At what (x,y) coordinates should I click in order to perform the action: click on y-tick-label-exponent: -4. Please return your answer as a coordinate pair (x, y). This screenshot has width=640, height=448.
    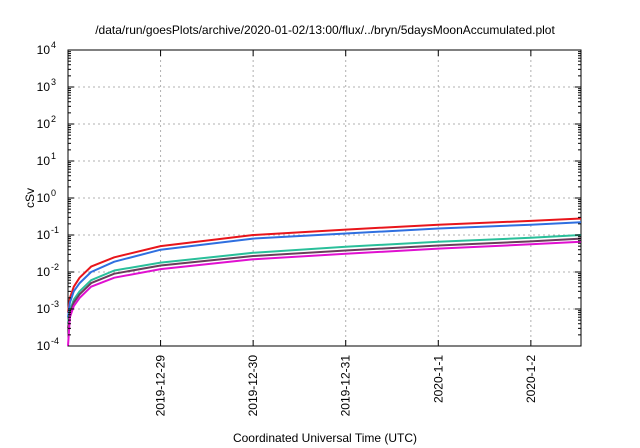
    Looking at the image, I should click on (55, 341).